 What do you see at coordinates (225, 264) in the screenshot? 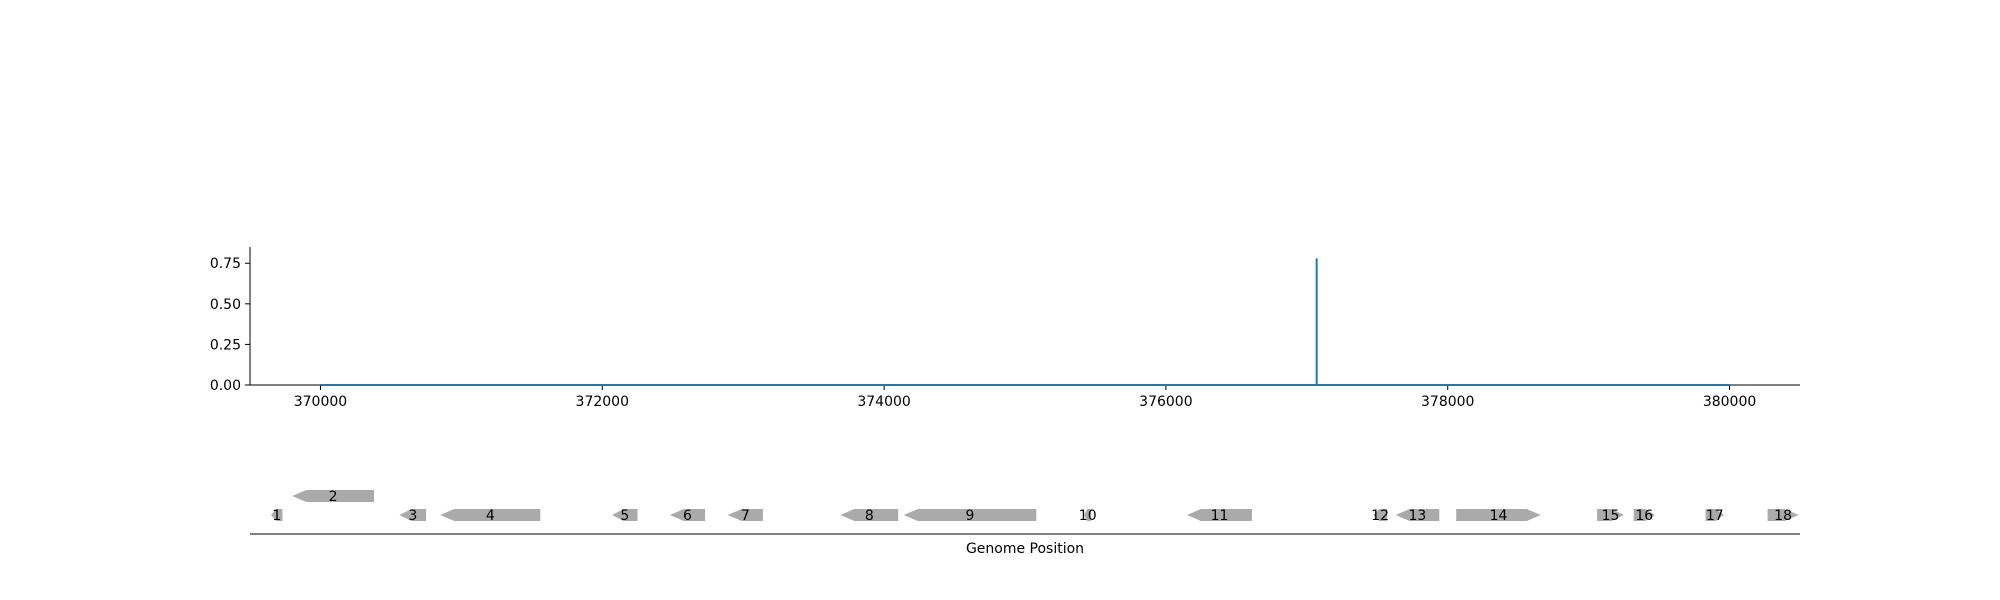
I see `y-tick-label: 0.75` at bounding box center [225, 264].